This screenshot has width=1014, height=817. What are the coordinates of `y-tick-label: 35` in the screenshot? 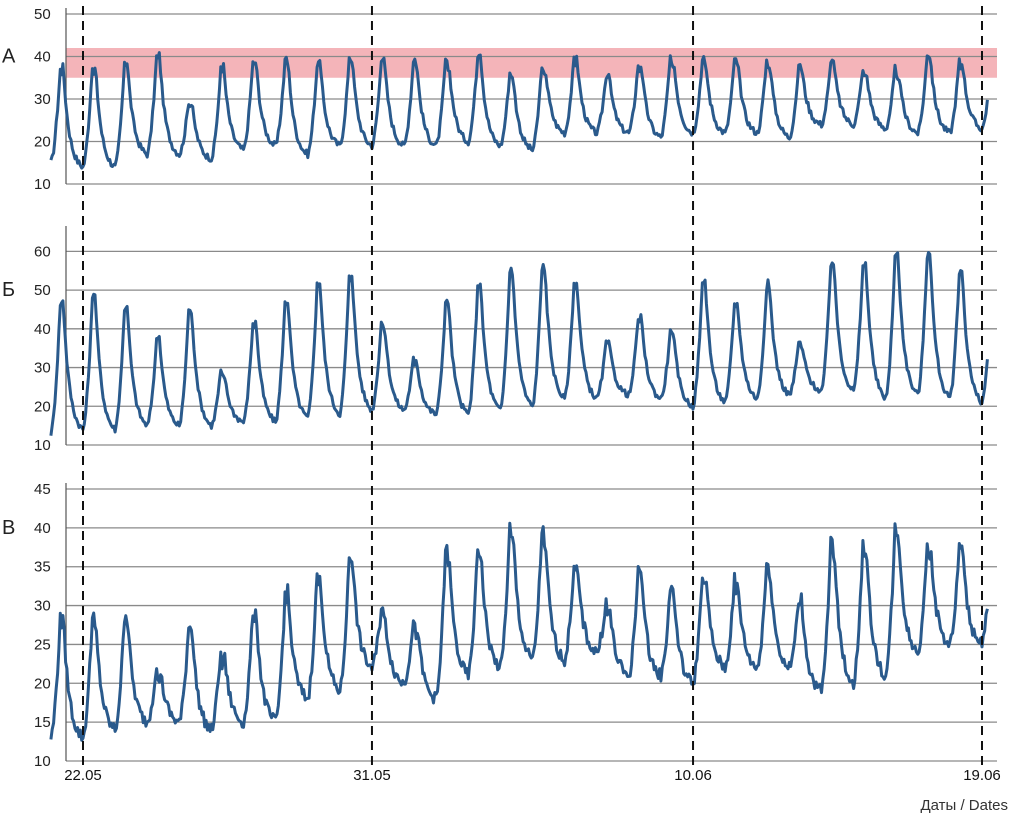 It's located at (42, 567).